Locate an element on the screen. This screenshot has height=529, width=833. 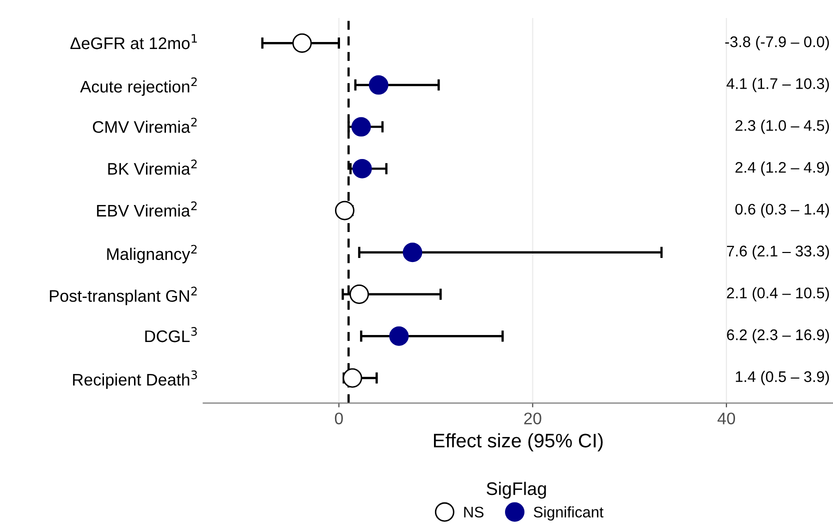
annotation: 2.4 (1.2 – 4.9) is located at coordinates (782, 169).